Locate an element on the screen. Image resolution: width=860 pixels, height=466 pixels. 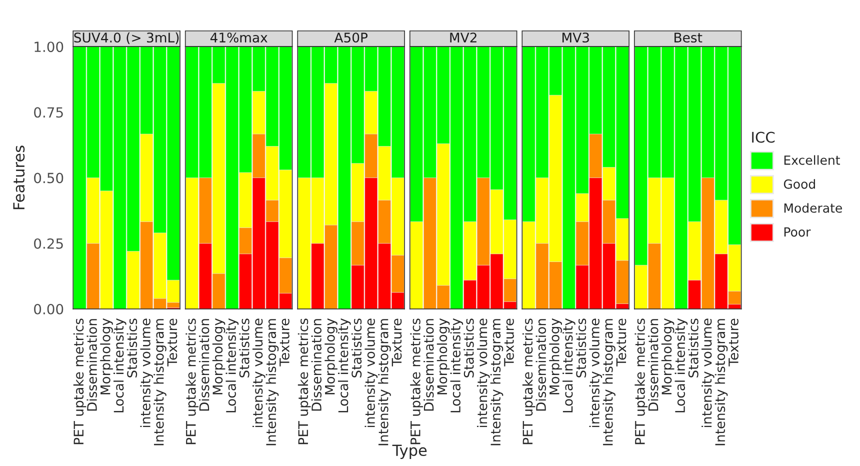
y-tick-label: 0.75 is located at coordinates (48, 112).